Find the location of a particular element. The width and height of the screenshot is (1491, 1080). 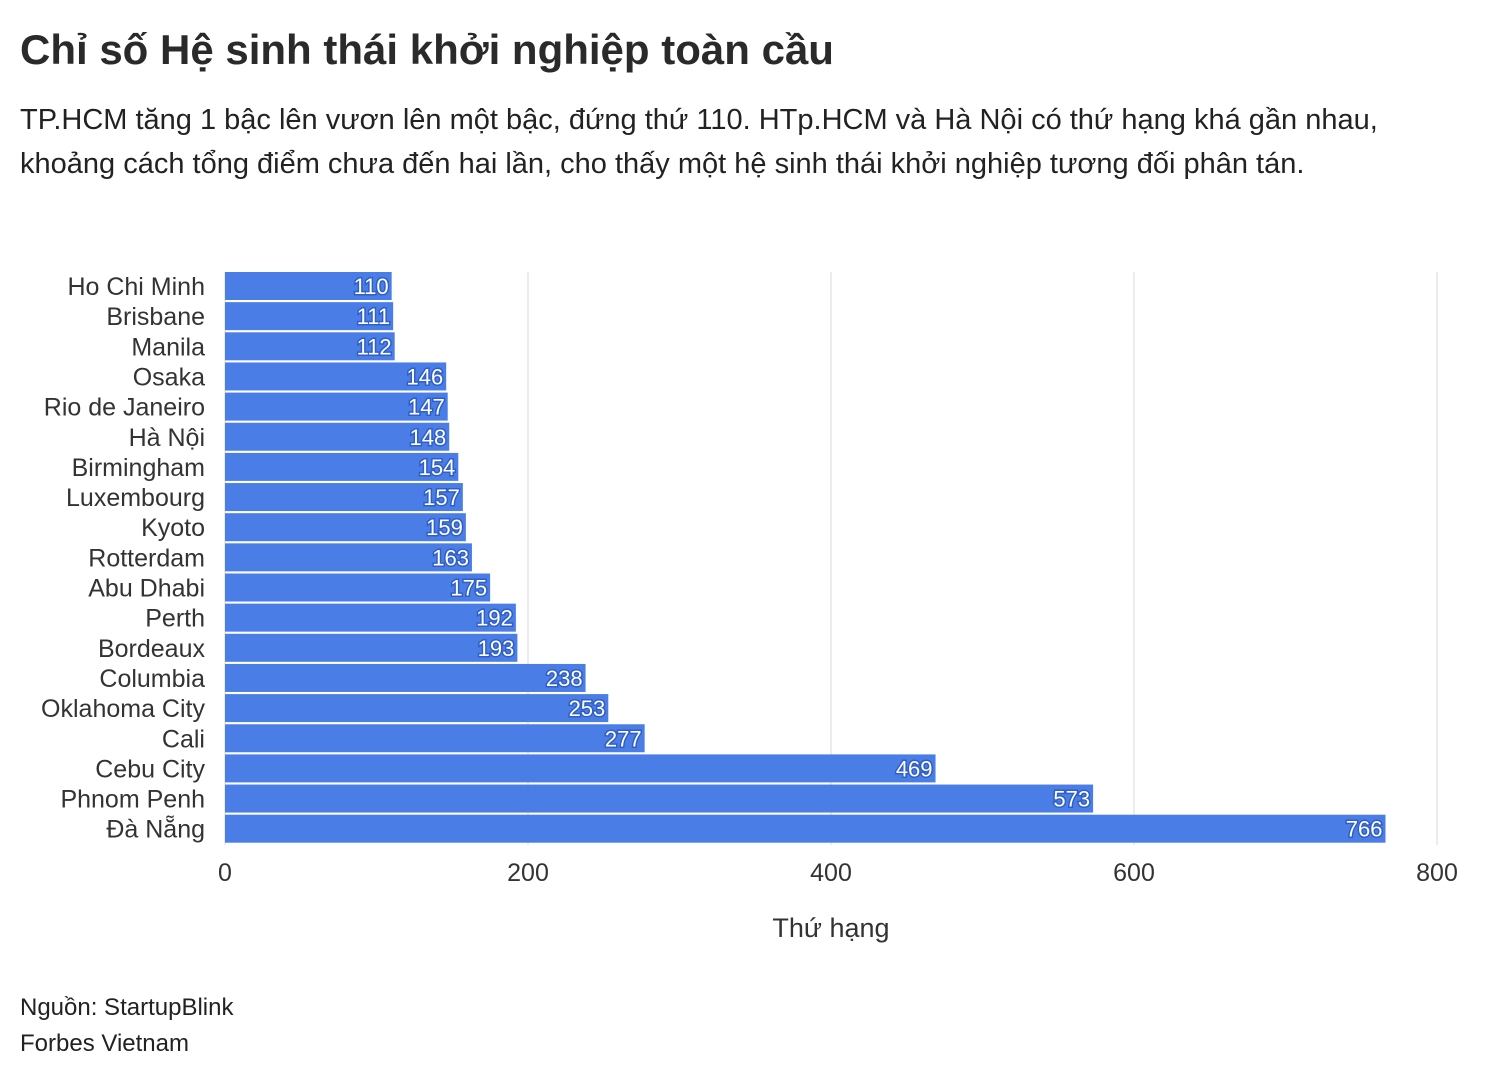

data-label: 146 is located at coordinates (424, 376).